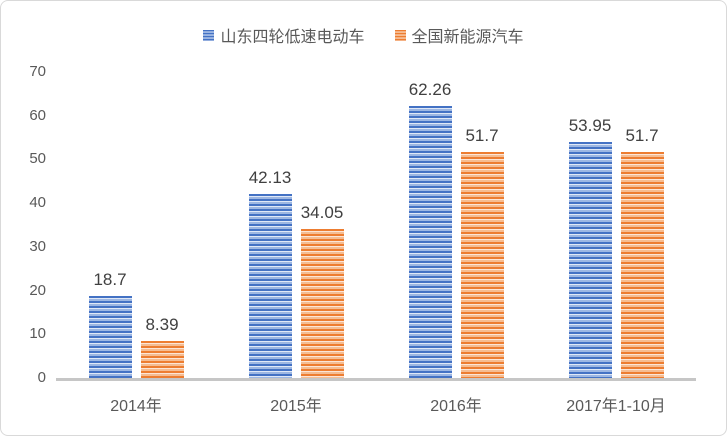 The image size is (727, 436). Describe the element at coordinates (430, 229) in the screenshot. I see `bar-shandong-2016: 62.26` at that location.